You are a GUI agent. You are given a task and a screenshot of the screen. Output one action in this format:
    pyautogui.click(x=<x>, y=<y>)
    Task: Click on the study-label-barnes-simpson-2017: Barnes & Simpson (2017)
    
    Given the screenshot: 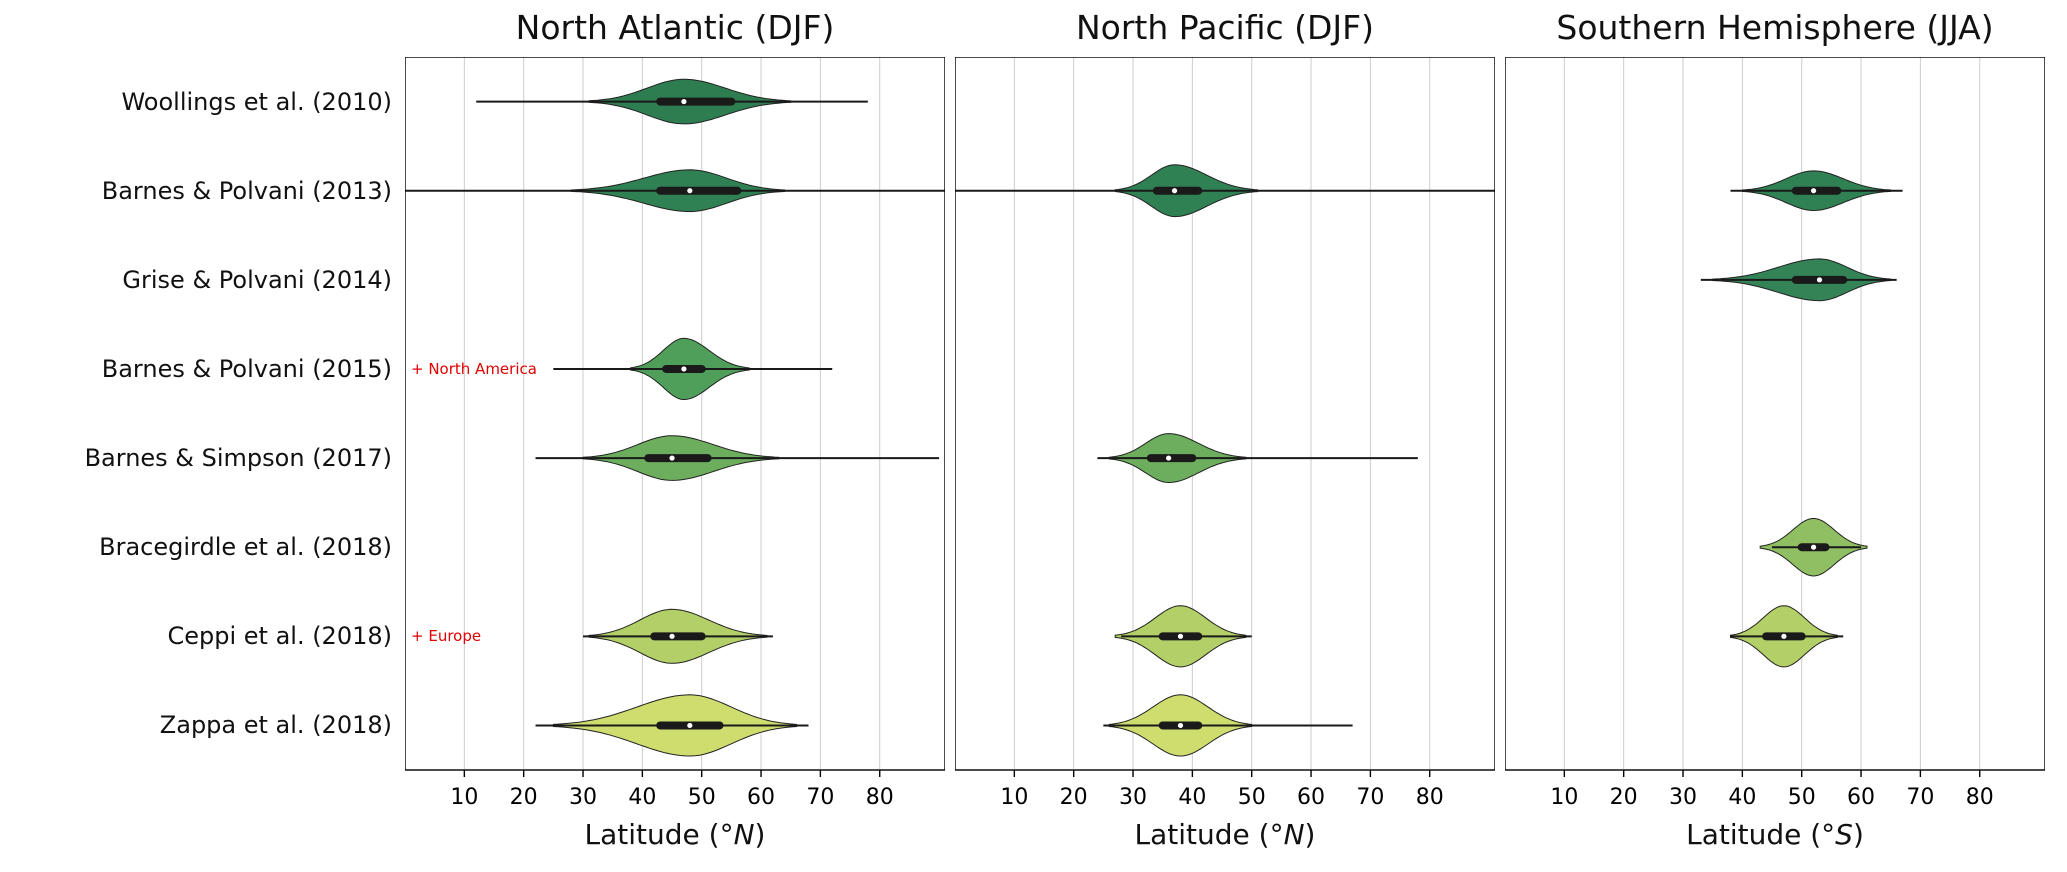 What is the action you would take?
    pyautogui.click(x=238, y=458)
    